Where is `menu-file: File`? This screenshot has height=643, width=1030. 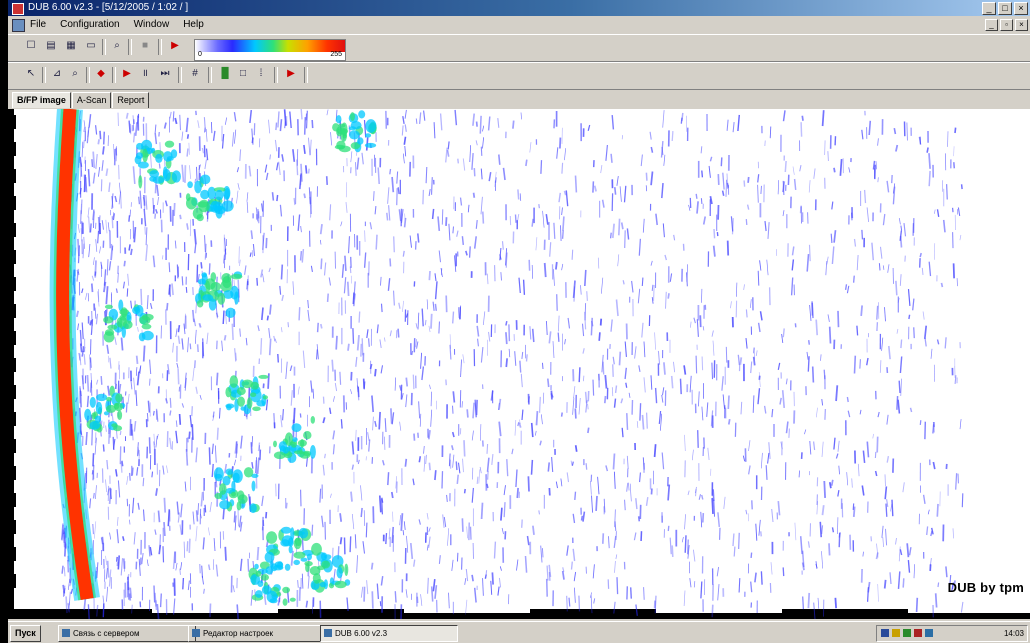 menu-file: File is located at coordinates (38, 24).